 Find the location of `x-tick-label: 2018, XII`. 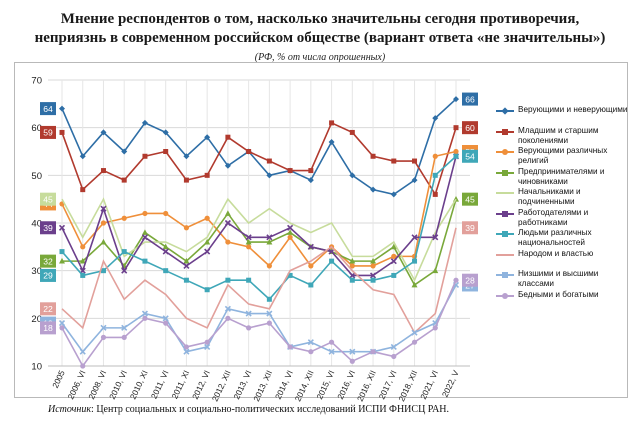

x-tick-label: 2018, XII is located at coordinates (407, 386).